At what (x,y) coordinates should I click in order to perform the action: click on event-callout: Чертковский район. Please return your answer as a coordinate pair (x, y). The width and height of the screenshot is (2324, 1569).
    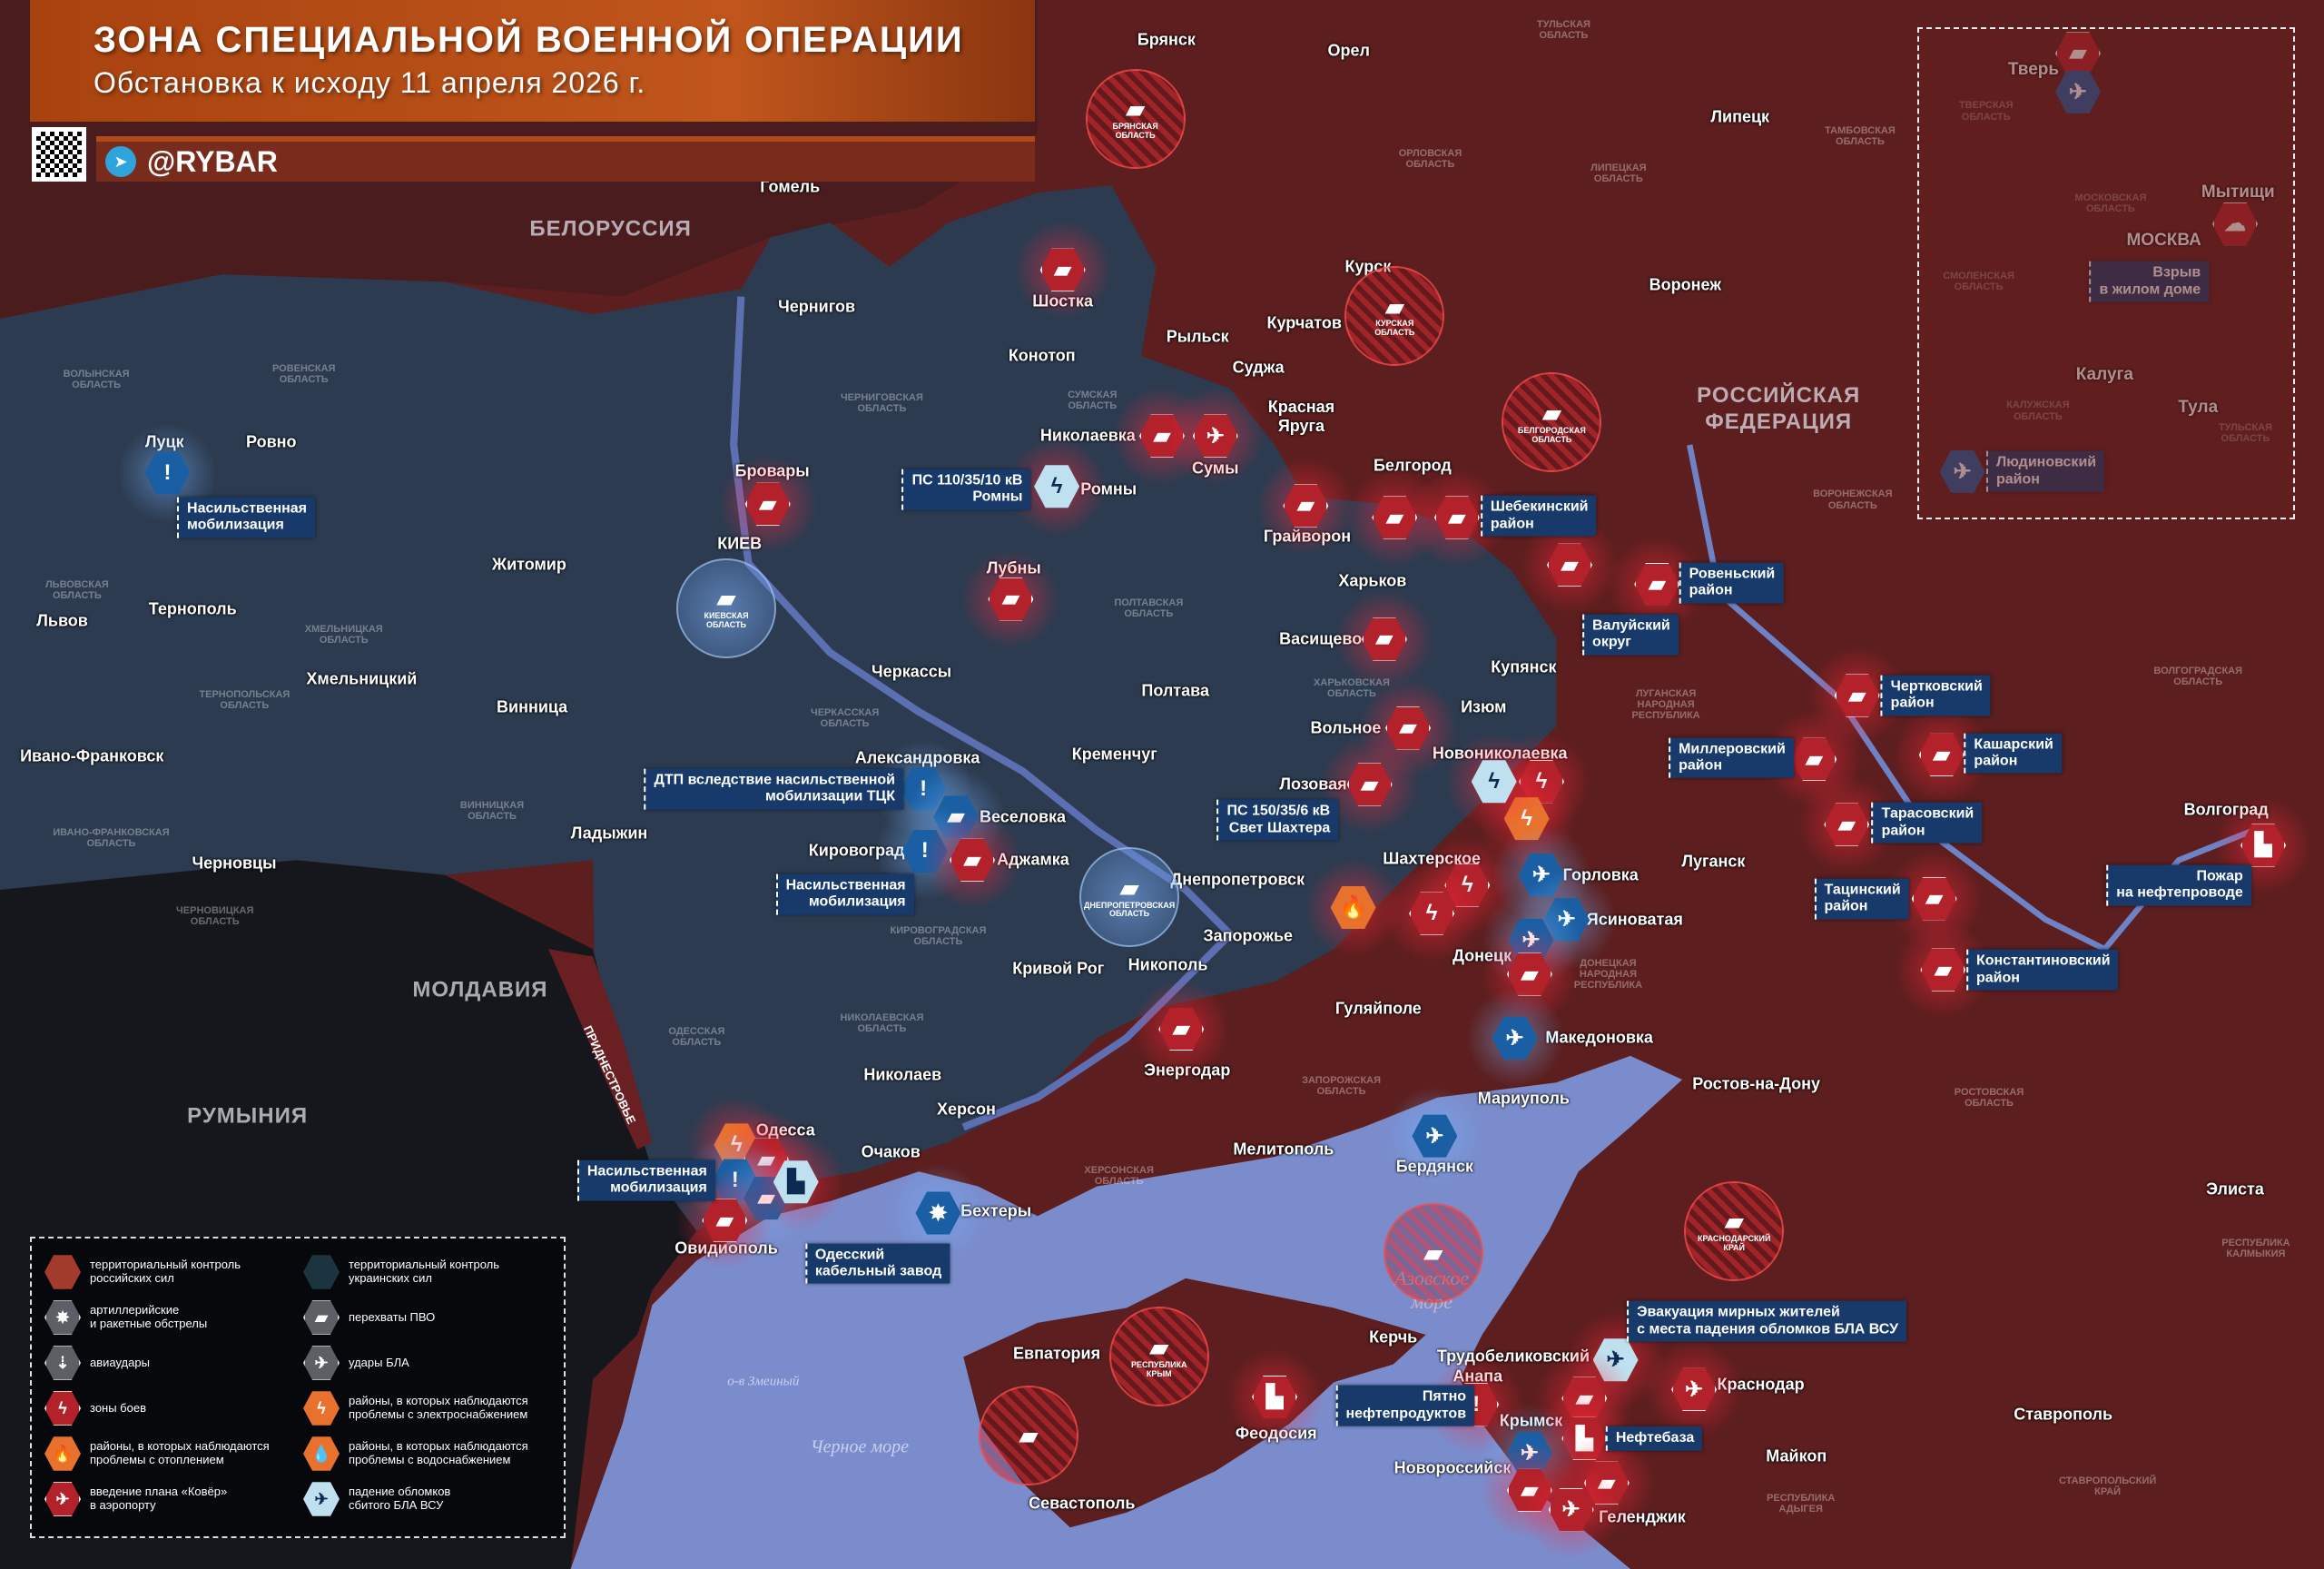
    Looking at the image, I should click on (1935, 695).